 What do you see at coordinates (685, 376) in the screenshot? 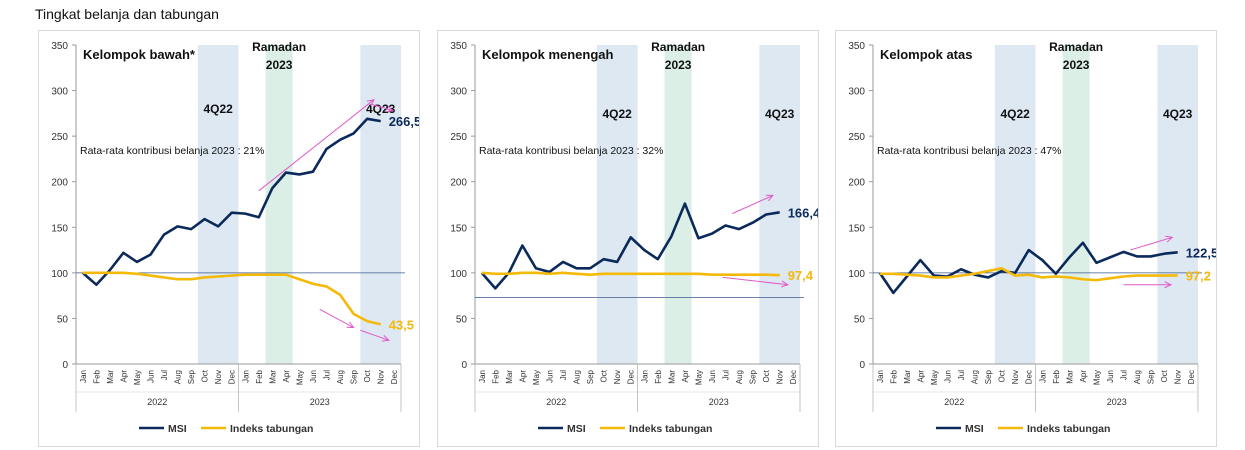
I see `x-tick-label-15: Apr` at bounding box center [685, 376].